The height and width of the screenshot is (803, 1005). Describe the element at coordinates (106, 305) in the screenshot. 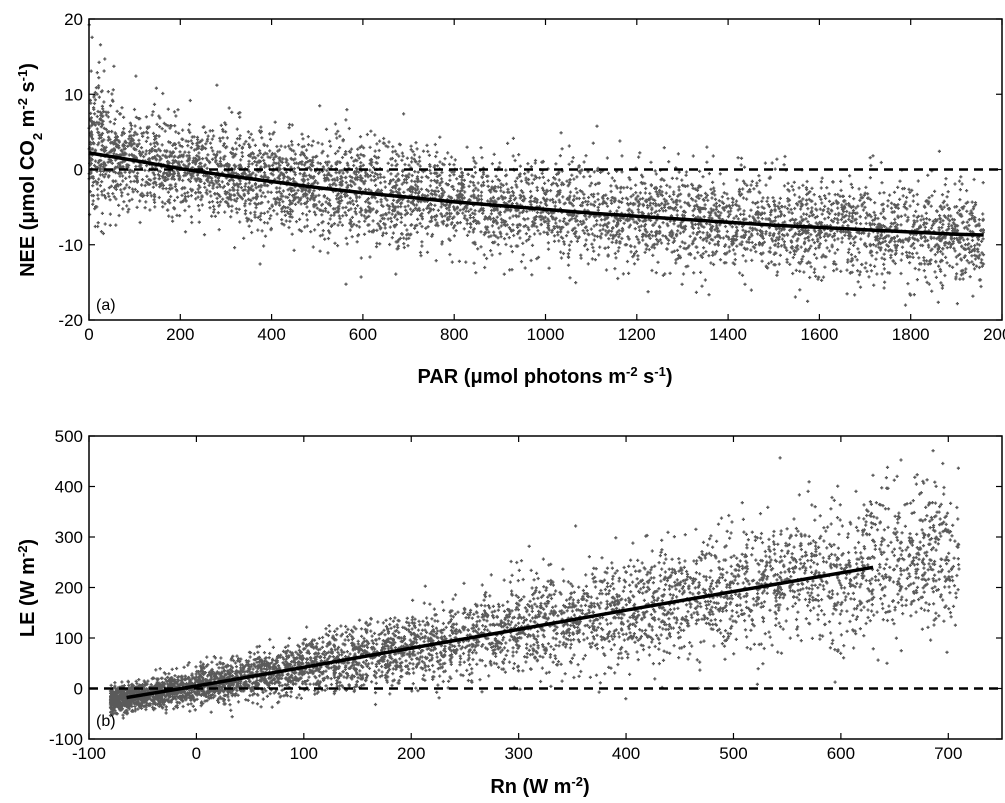

I see `panel-label-a: (a)` at that location.